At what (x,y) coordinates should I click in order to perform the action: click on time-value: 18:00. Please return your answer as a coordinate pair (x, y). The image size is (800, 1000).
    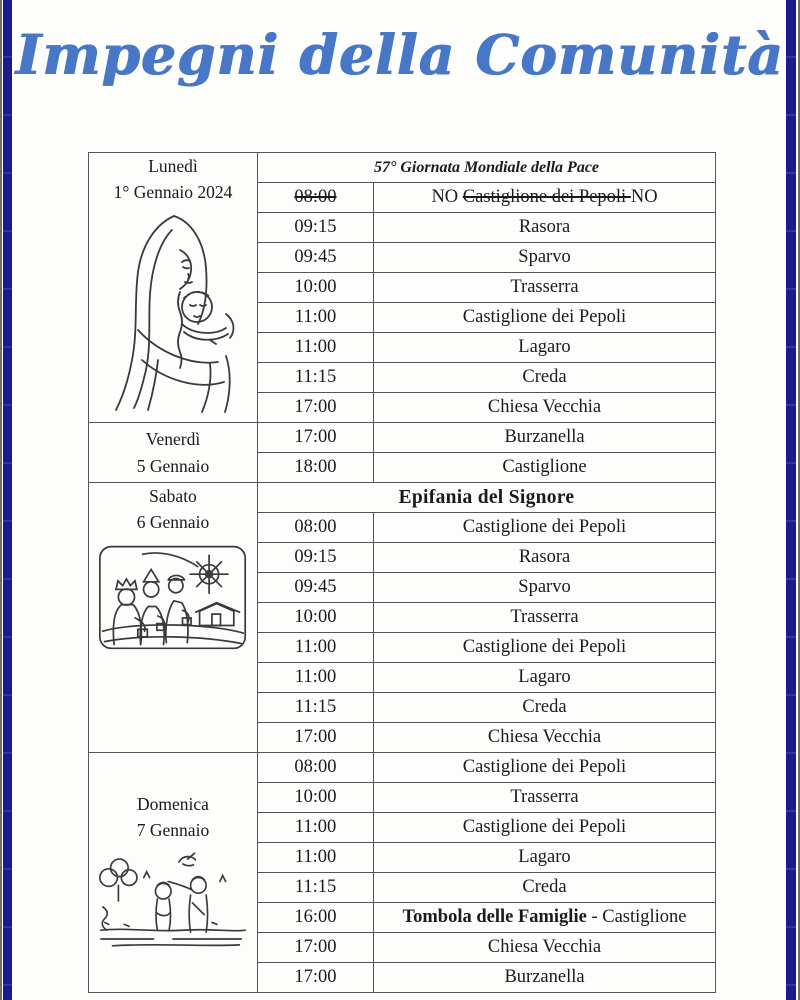
    Looking at the image, I should click on (315, 467).